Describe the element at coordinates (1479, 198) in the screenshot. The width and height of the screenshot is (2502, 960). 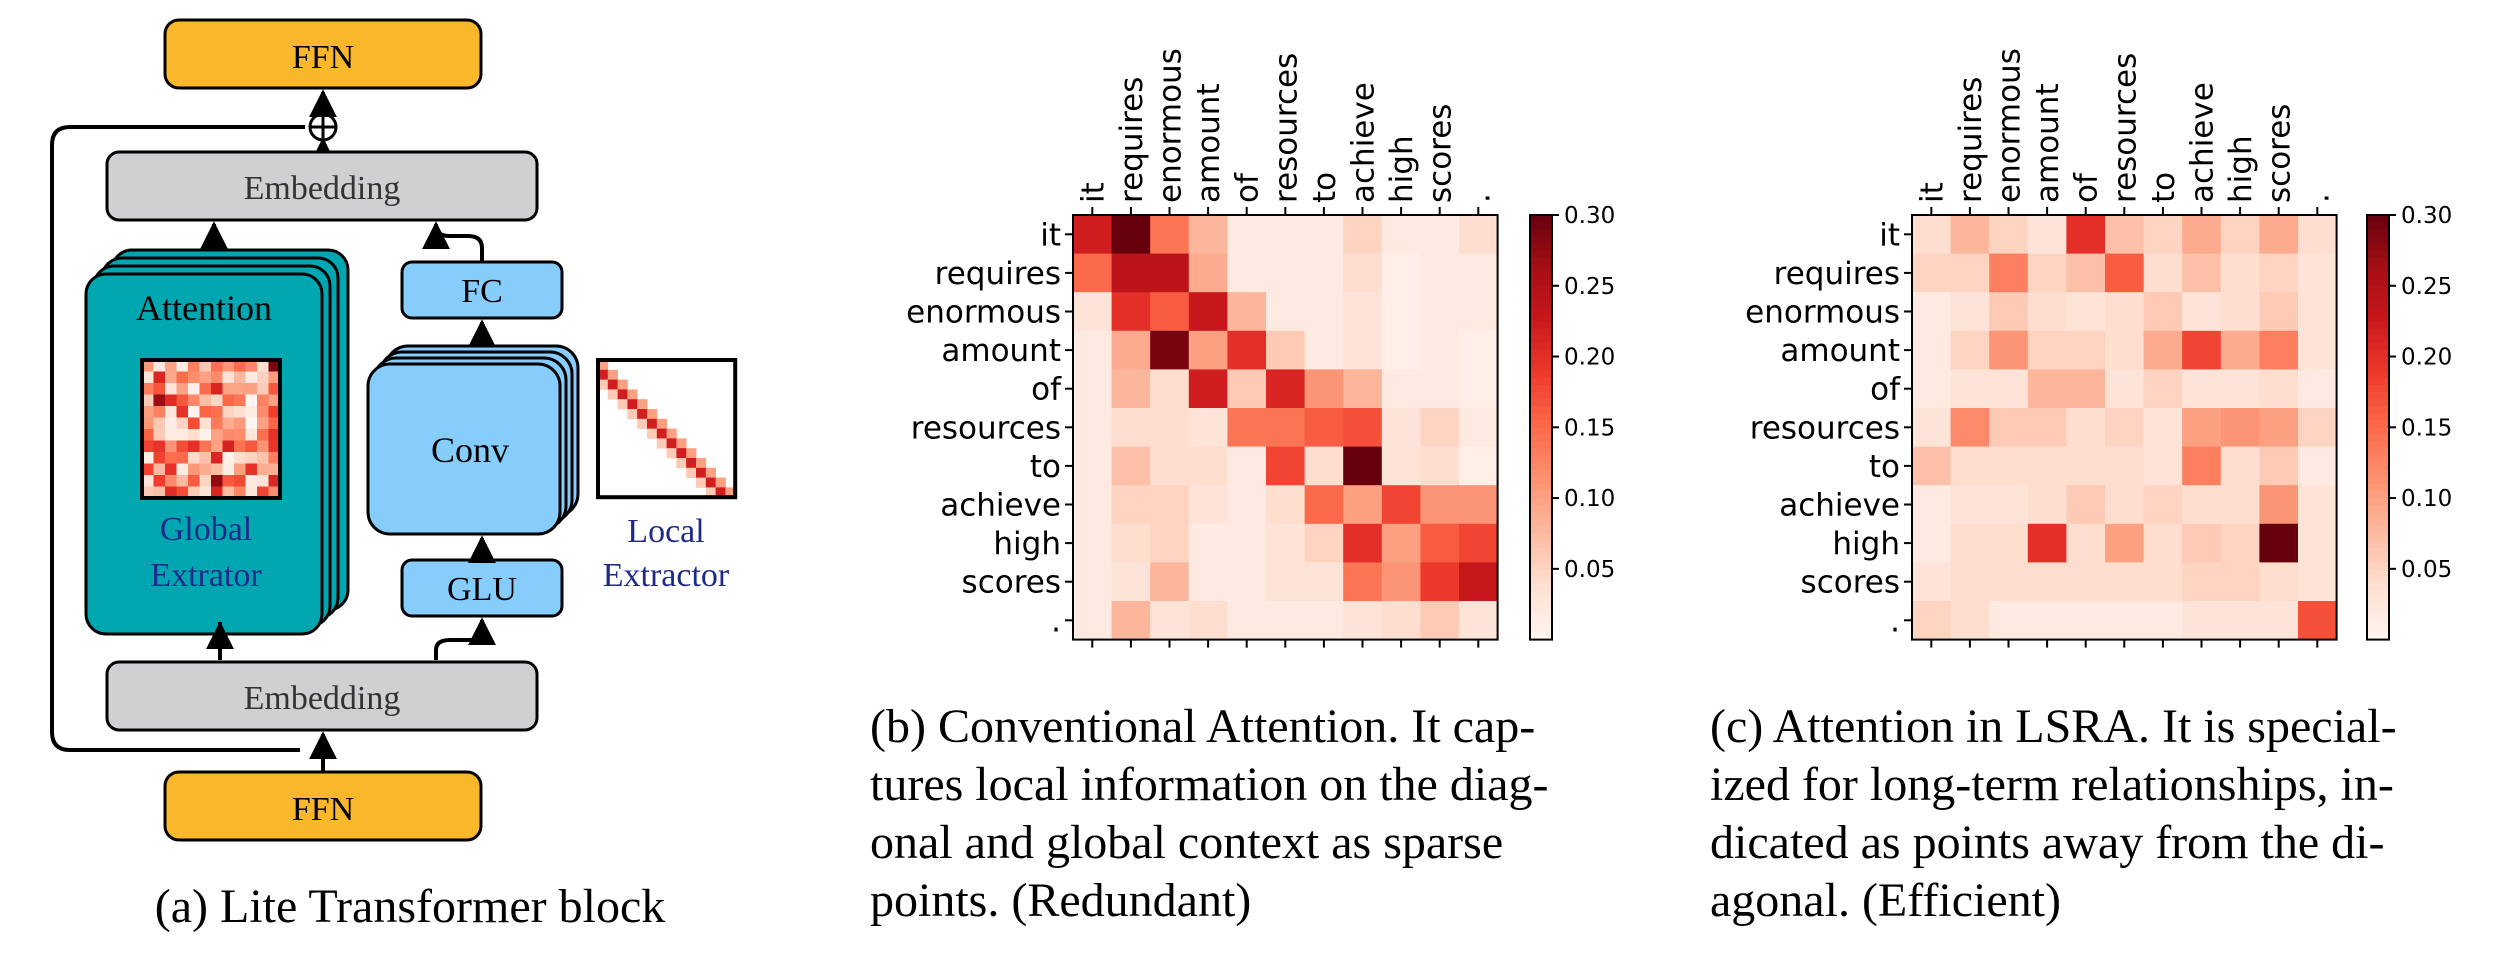
I see `x-tick-label: .` at that location.